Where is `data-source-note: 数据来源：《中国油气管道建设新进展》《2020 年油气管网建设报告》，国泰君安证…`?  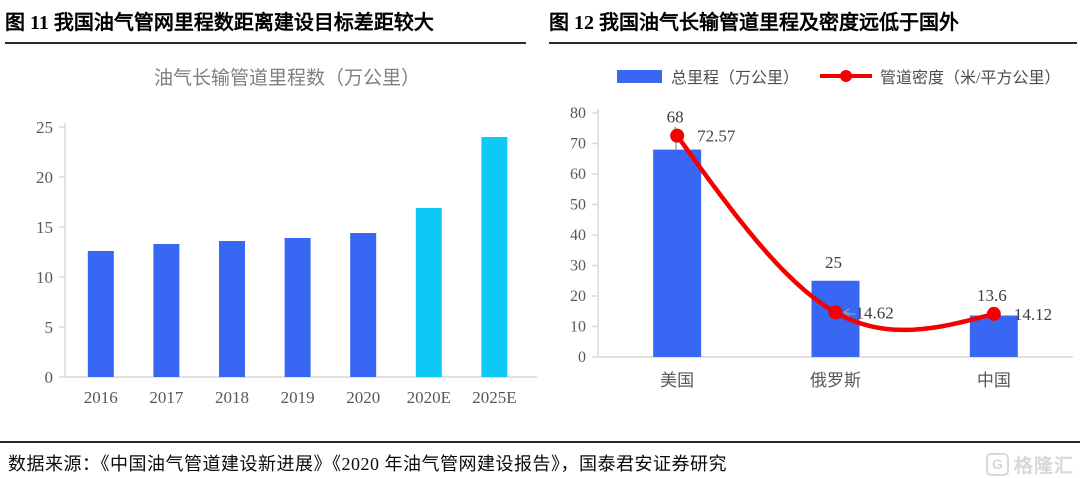 data-source-note: 数据来源：《中国油气管道建设新进展》《2020 年油气管网建设报告》，国泰君安证… is located at coordinates (367, 464).